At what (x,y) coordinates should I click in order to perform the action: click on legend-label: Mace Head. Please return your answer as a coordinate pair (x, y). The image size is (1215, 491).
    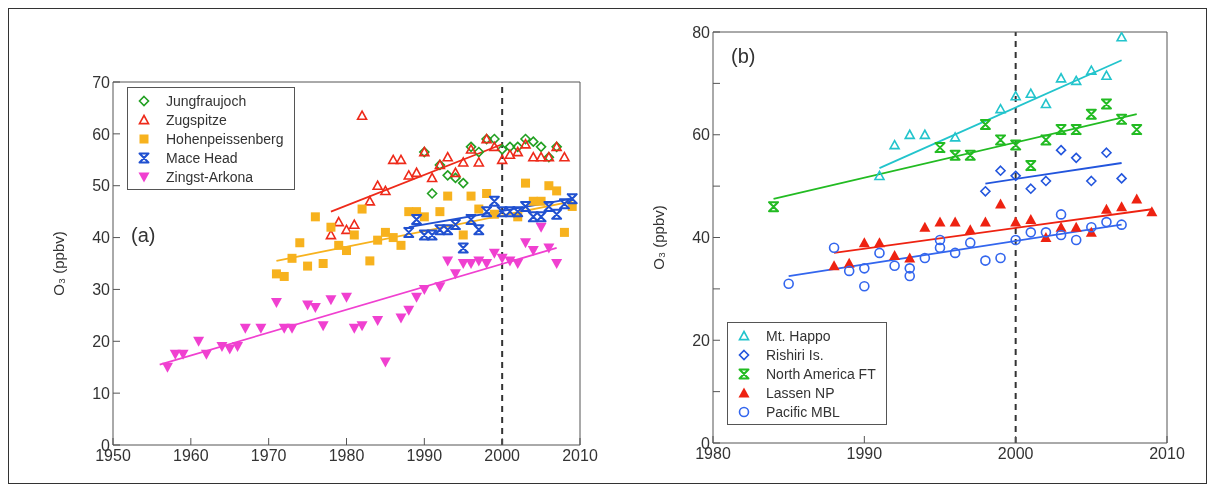
    Looking at the image, I should click on (202, 157).